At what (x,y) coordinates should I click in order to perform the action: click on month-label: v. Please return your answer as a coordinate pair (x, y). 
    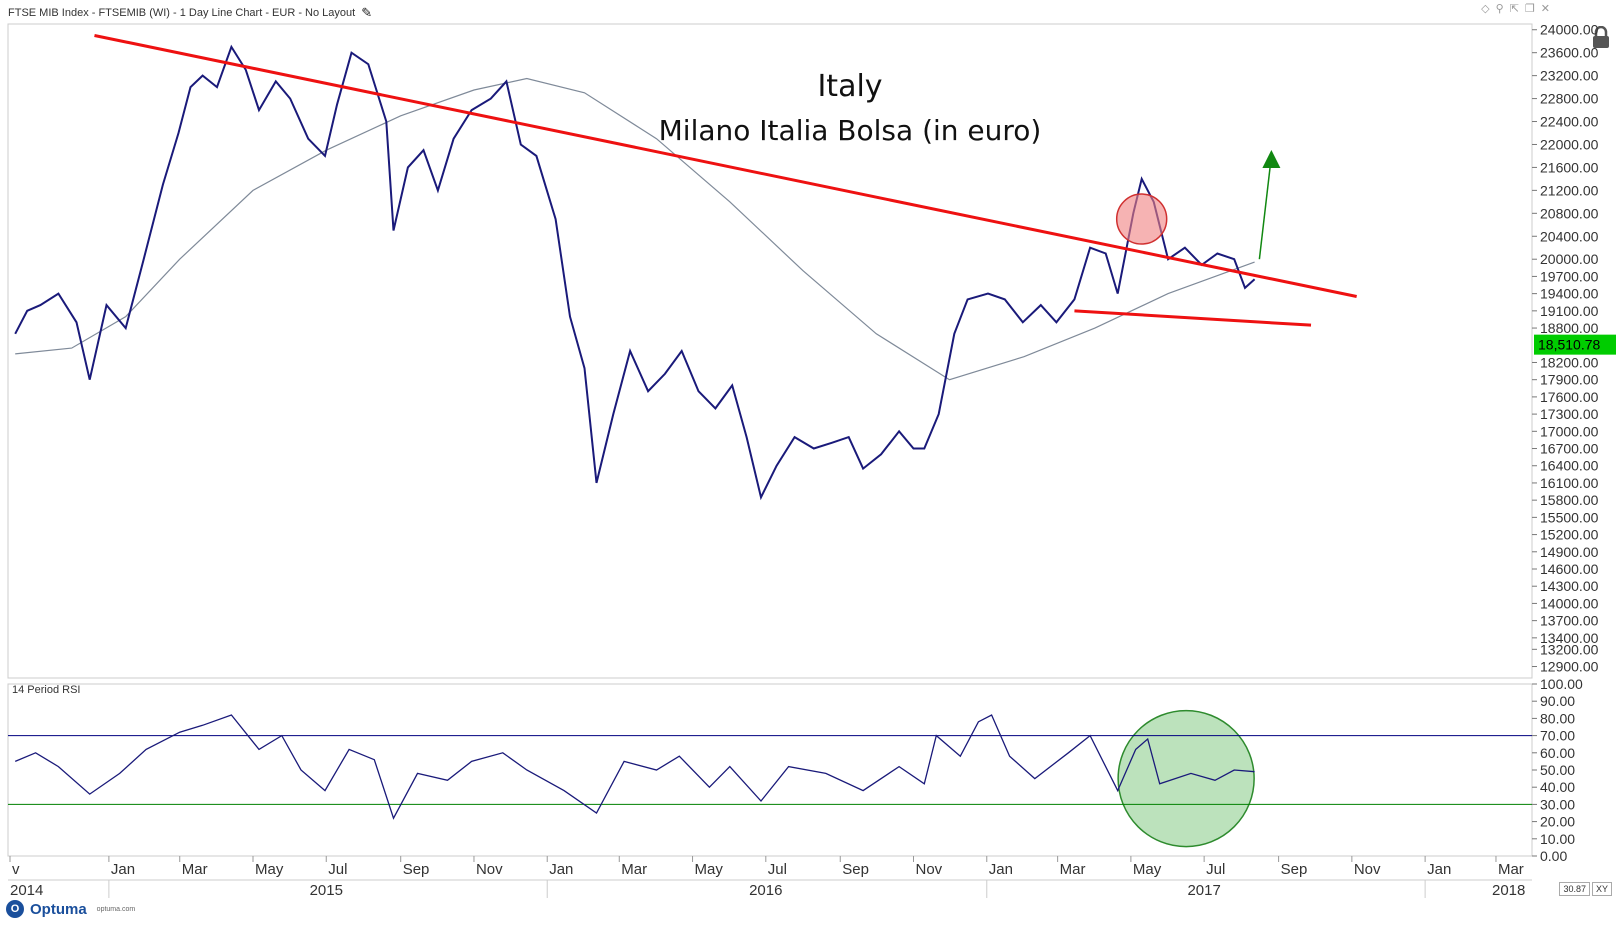
    Looking at the image, I should click on (16, 869).